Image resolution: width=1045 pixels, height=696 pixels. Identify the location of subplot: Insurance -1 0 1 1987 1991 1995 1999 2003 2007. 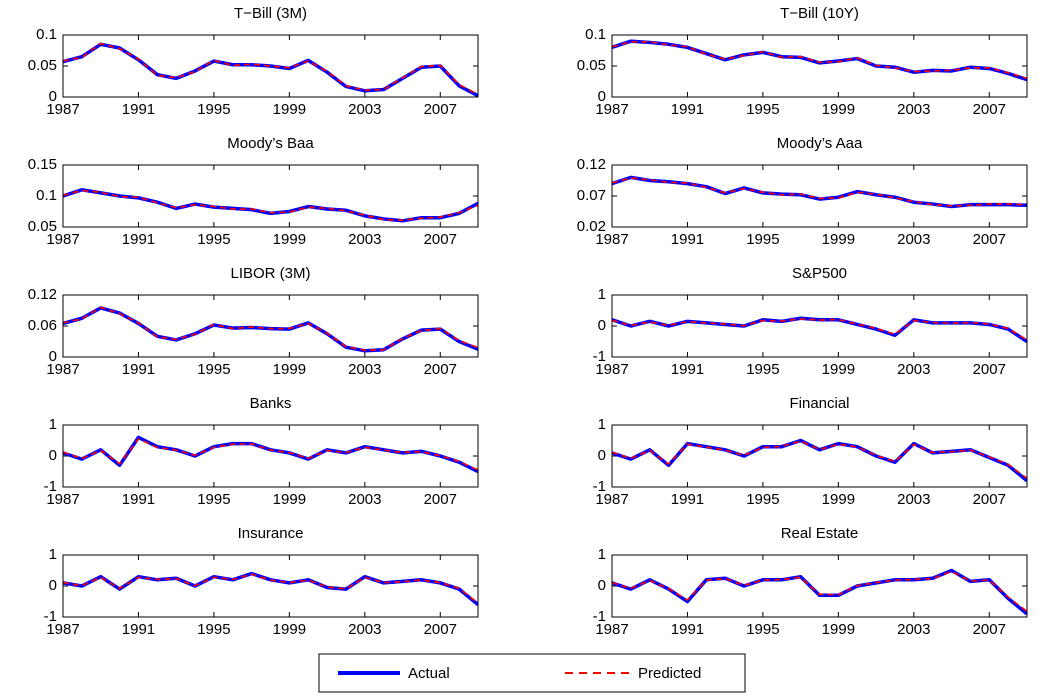
(261, 581).